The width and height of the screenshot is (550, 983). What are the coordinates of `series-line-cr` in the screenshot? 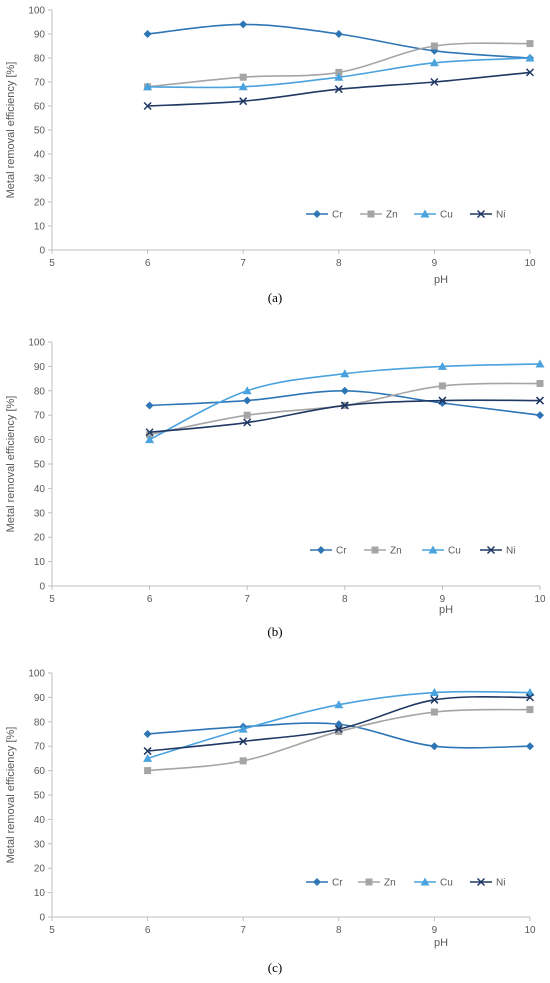 It's located at (339, 41).